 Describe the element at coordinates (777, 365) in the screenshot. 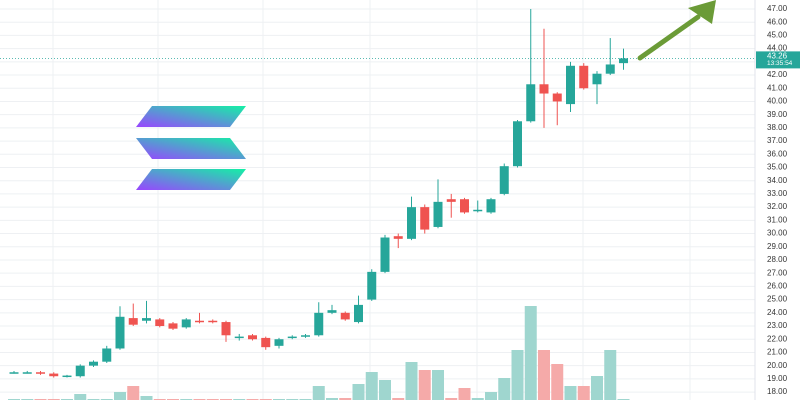

I see `y-tick-label: 20.00` at that location.